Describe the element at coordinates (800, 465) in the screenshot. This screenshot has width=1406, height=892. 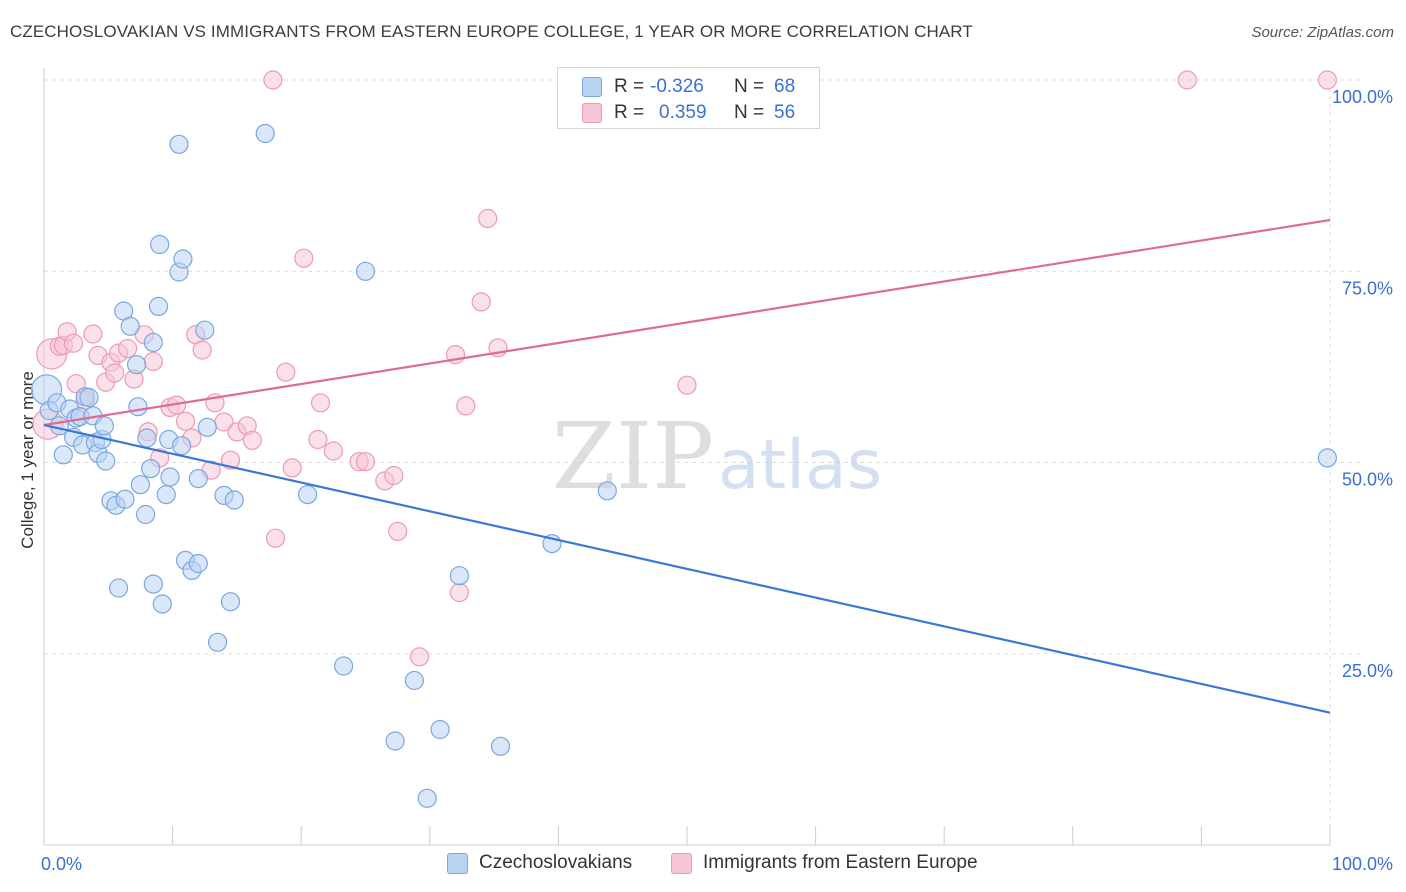
I see `watermark-atlas: atlas` at that location.